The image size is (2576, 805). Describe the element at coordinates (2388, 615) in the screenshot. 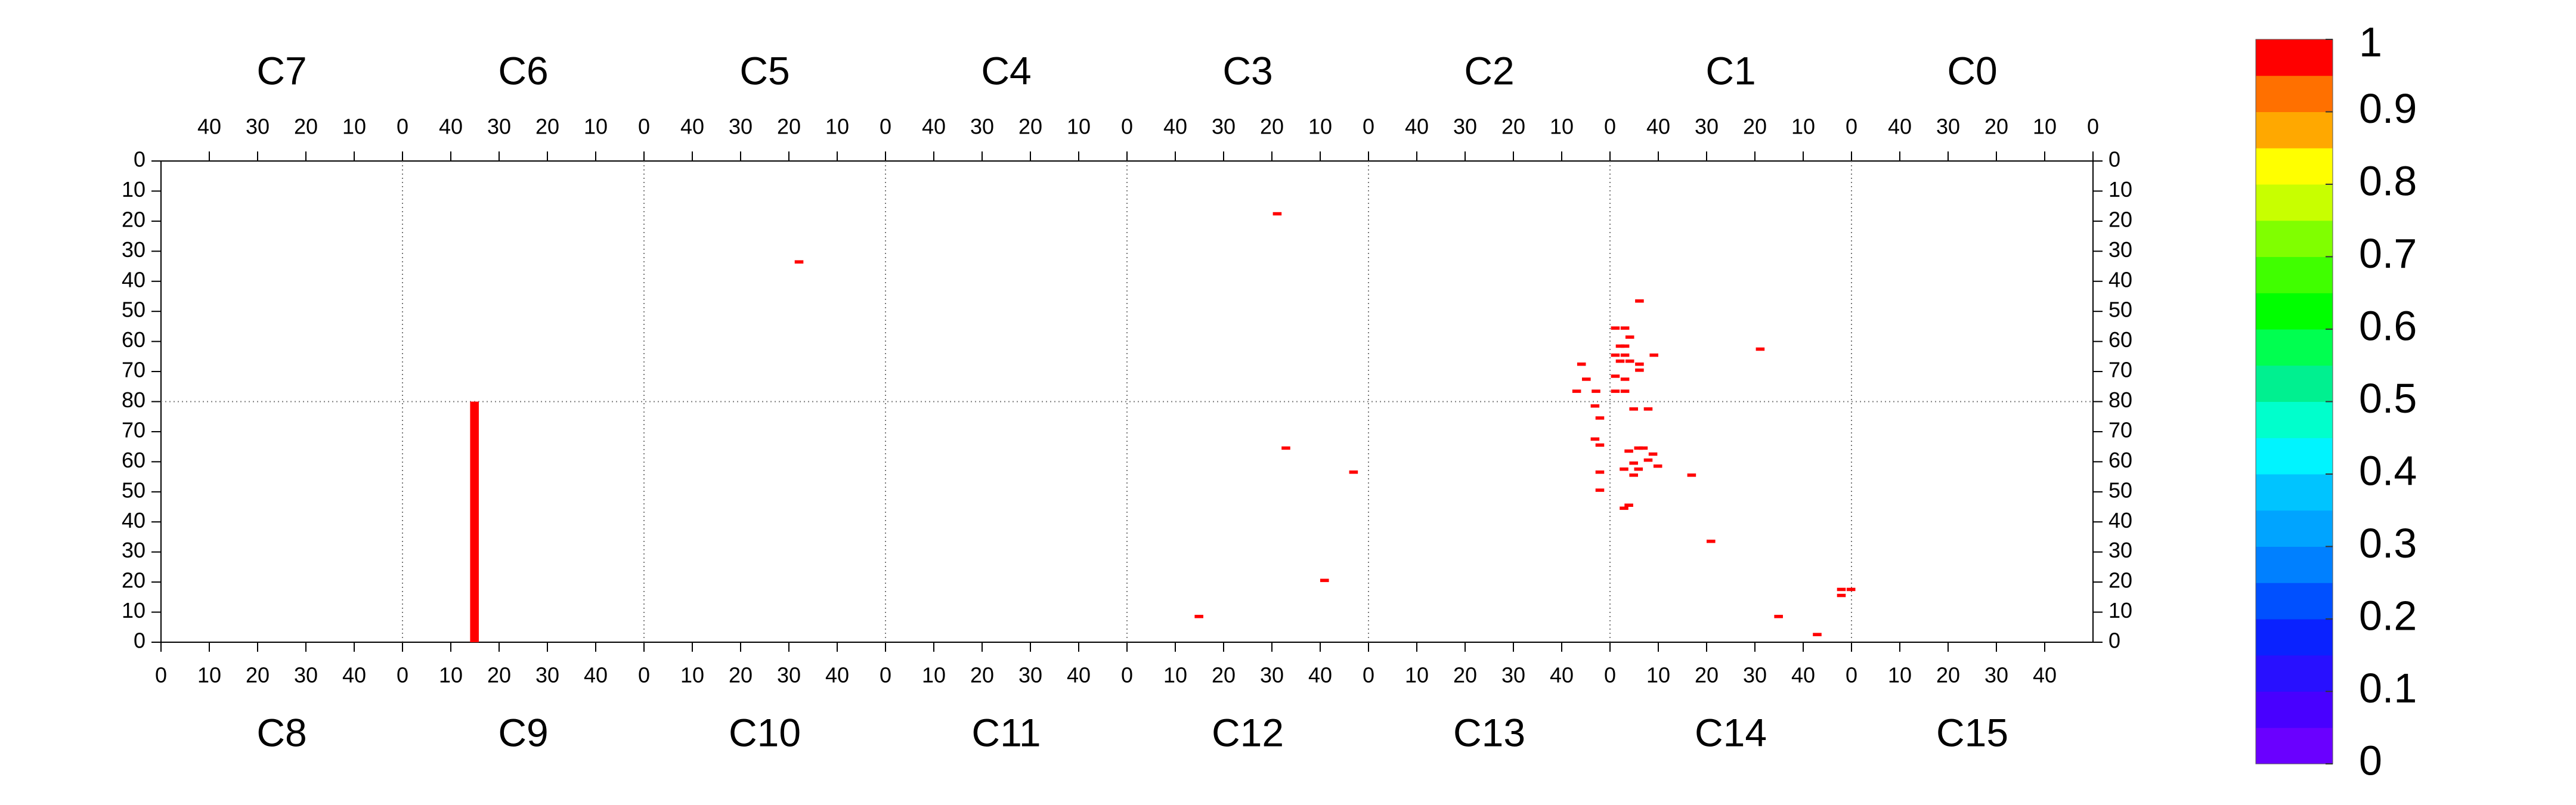

I see `colorbar-tick-label: 0.2` at that location.